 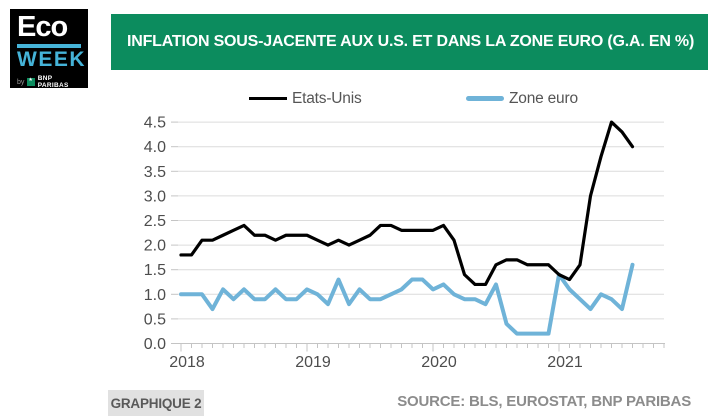 I want to click on x-axis-tick-label: 2019, so click(x=313, y=362).